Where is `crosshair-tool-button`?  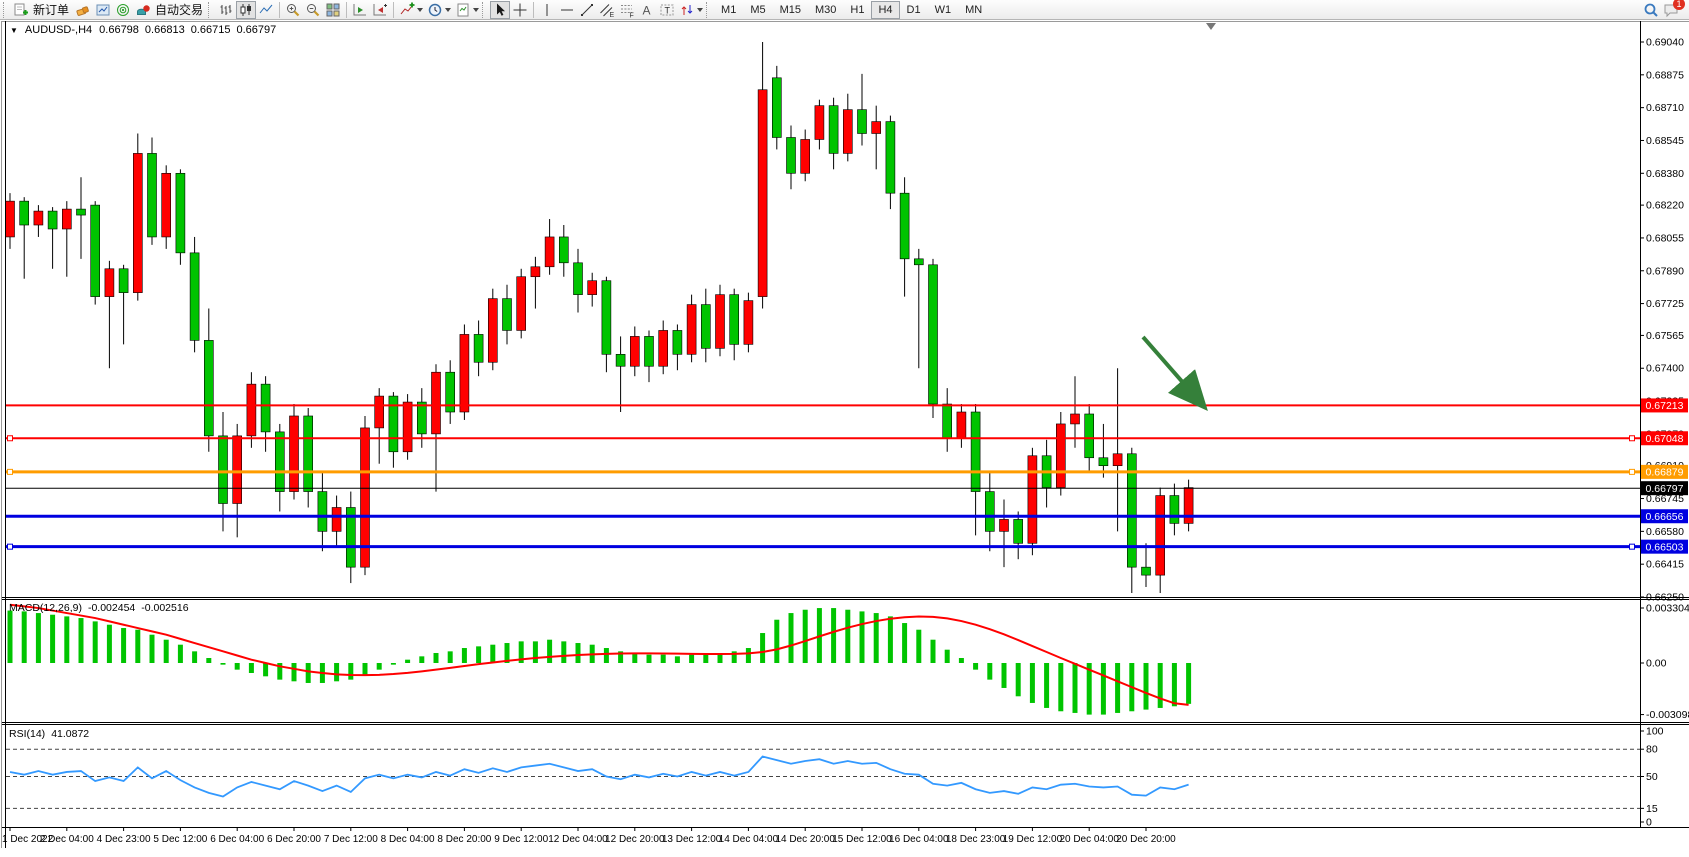 crosshair-tool-button is located at coordinates (520, 10).